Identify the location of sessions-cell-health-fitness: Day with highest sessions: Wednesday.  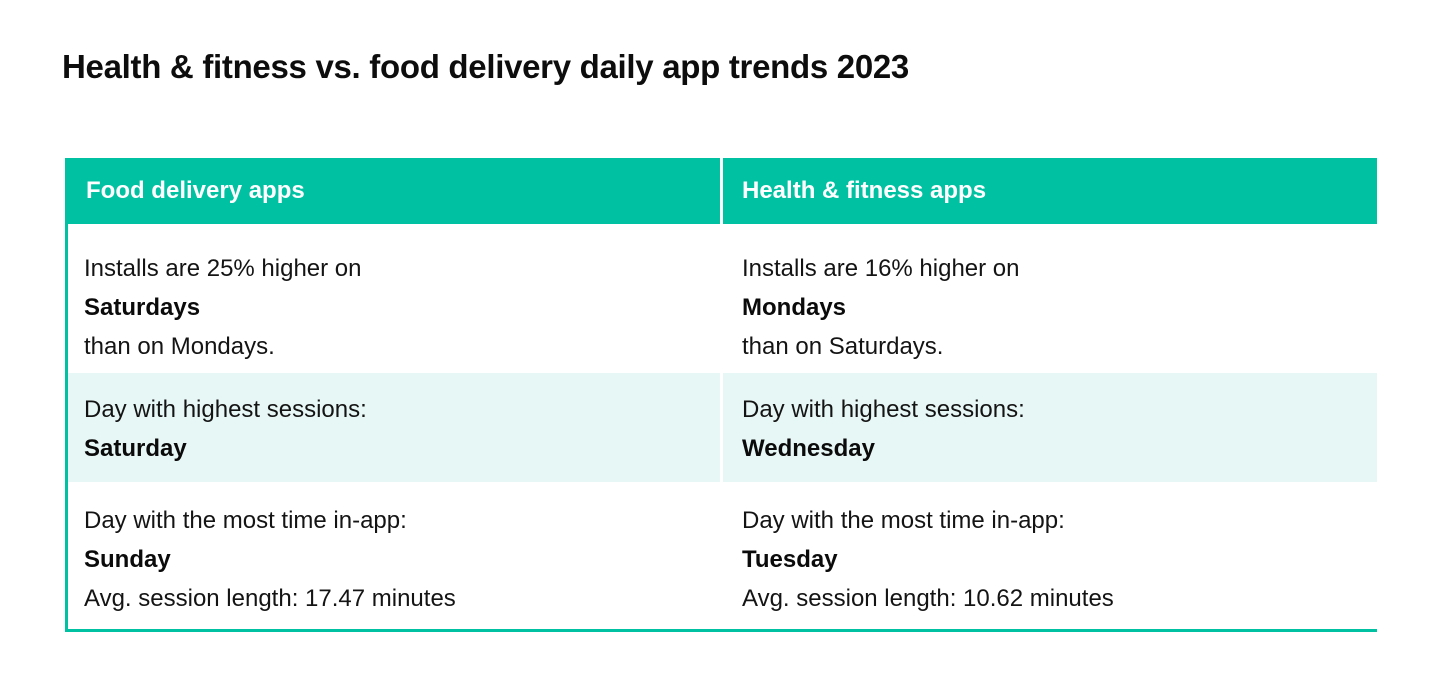
(1050, 427).